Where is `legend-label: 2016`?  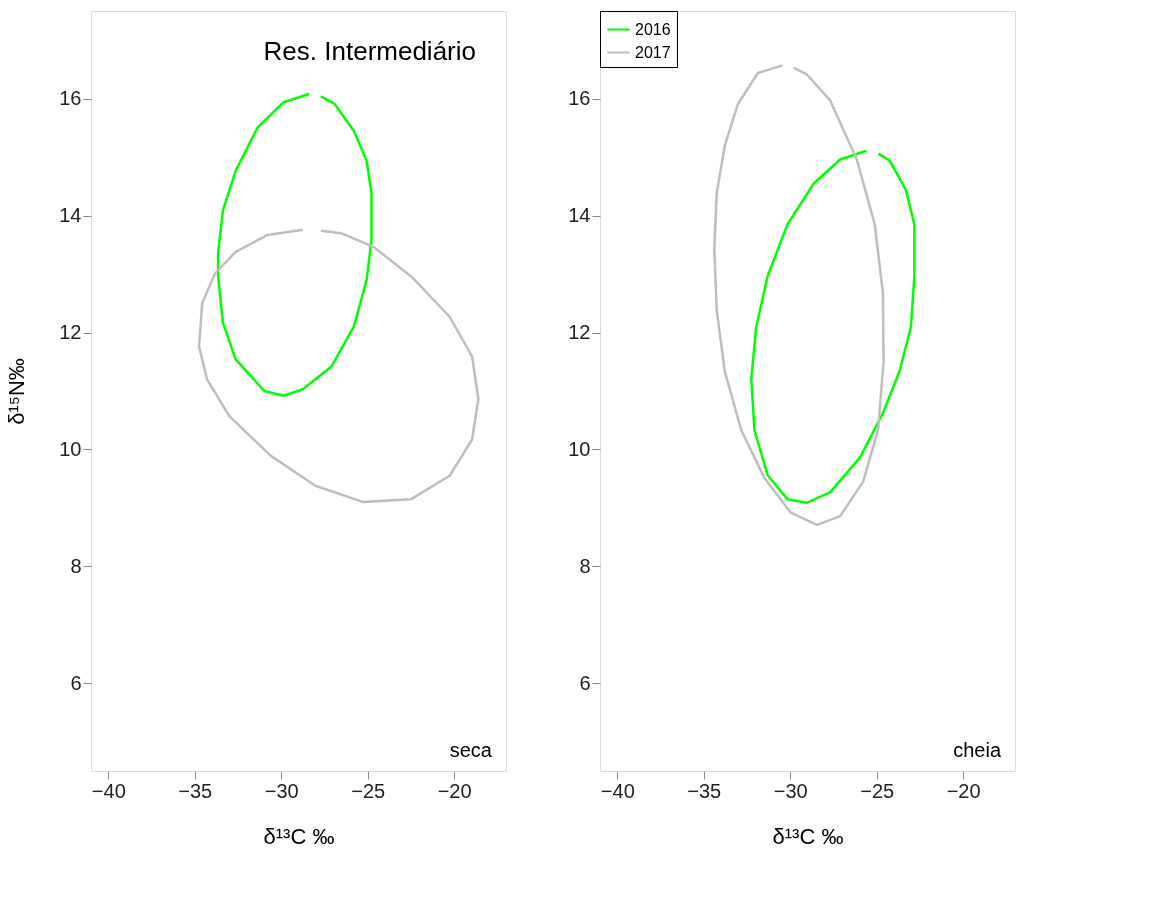 legend-label: 2016 is located at coordinates (653, 29).